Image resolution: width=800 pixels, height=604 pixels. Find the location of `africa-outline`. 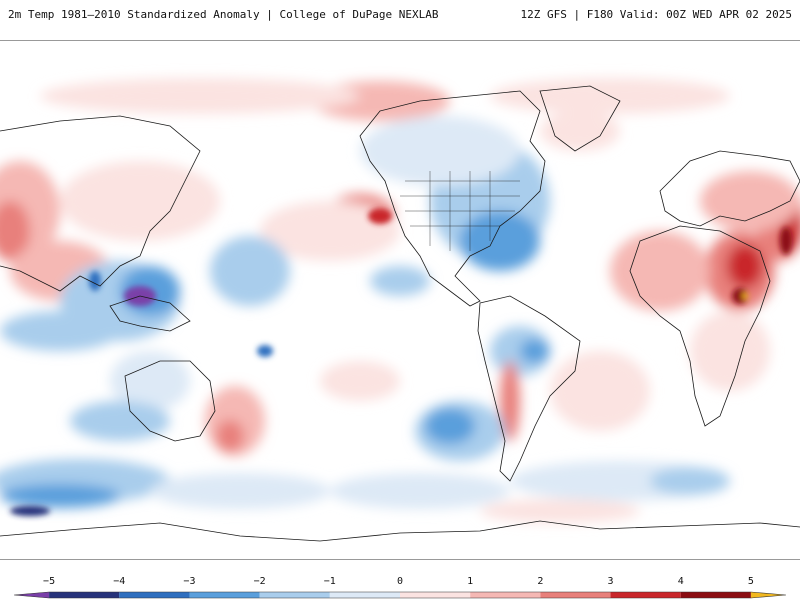

africa-outline is located at coordinates (700, 326).